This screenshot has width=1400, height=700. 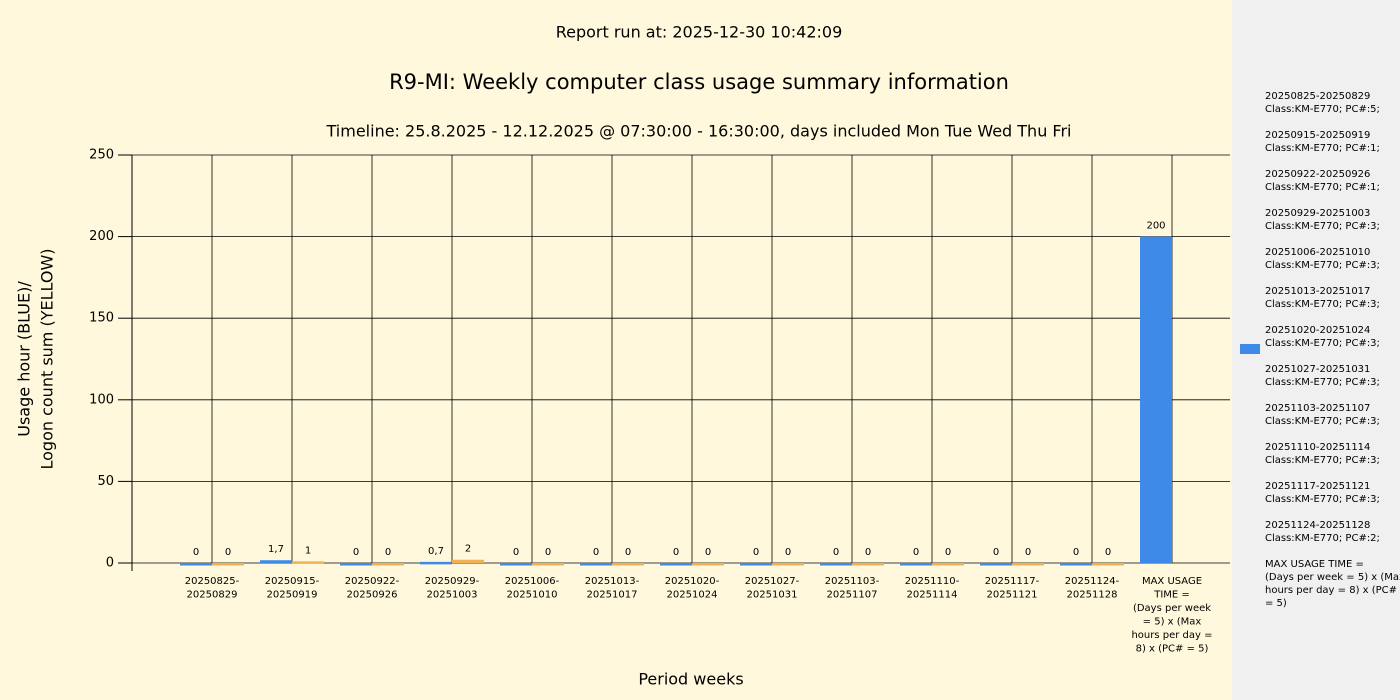 What do you see at coordinates (468, 549) in the screenshot?
I see `value-label: 2` at bounding box center [468, 549].